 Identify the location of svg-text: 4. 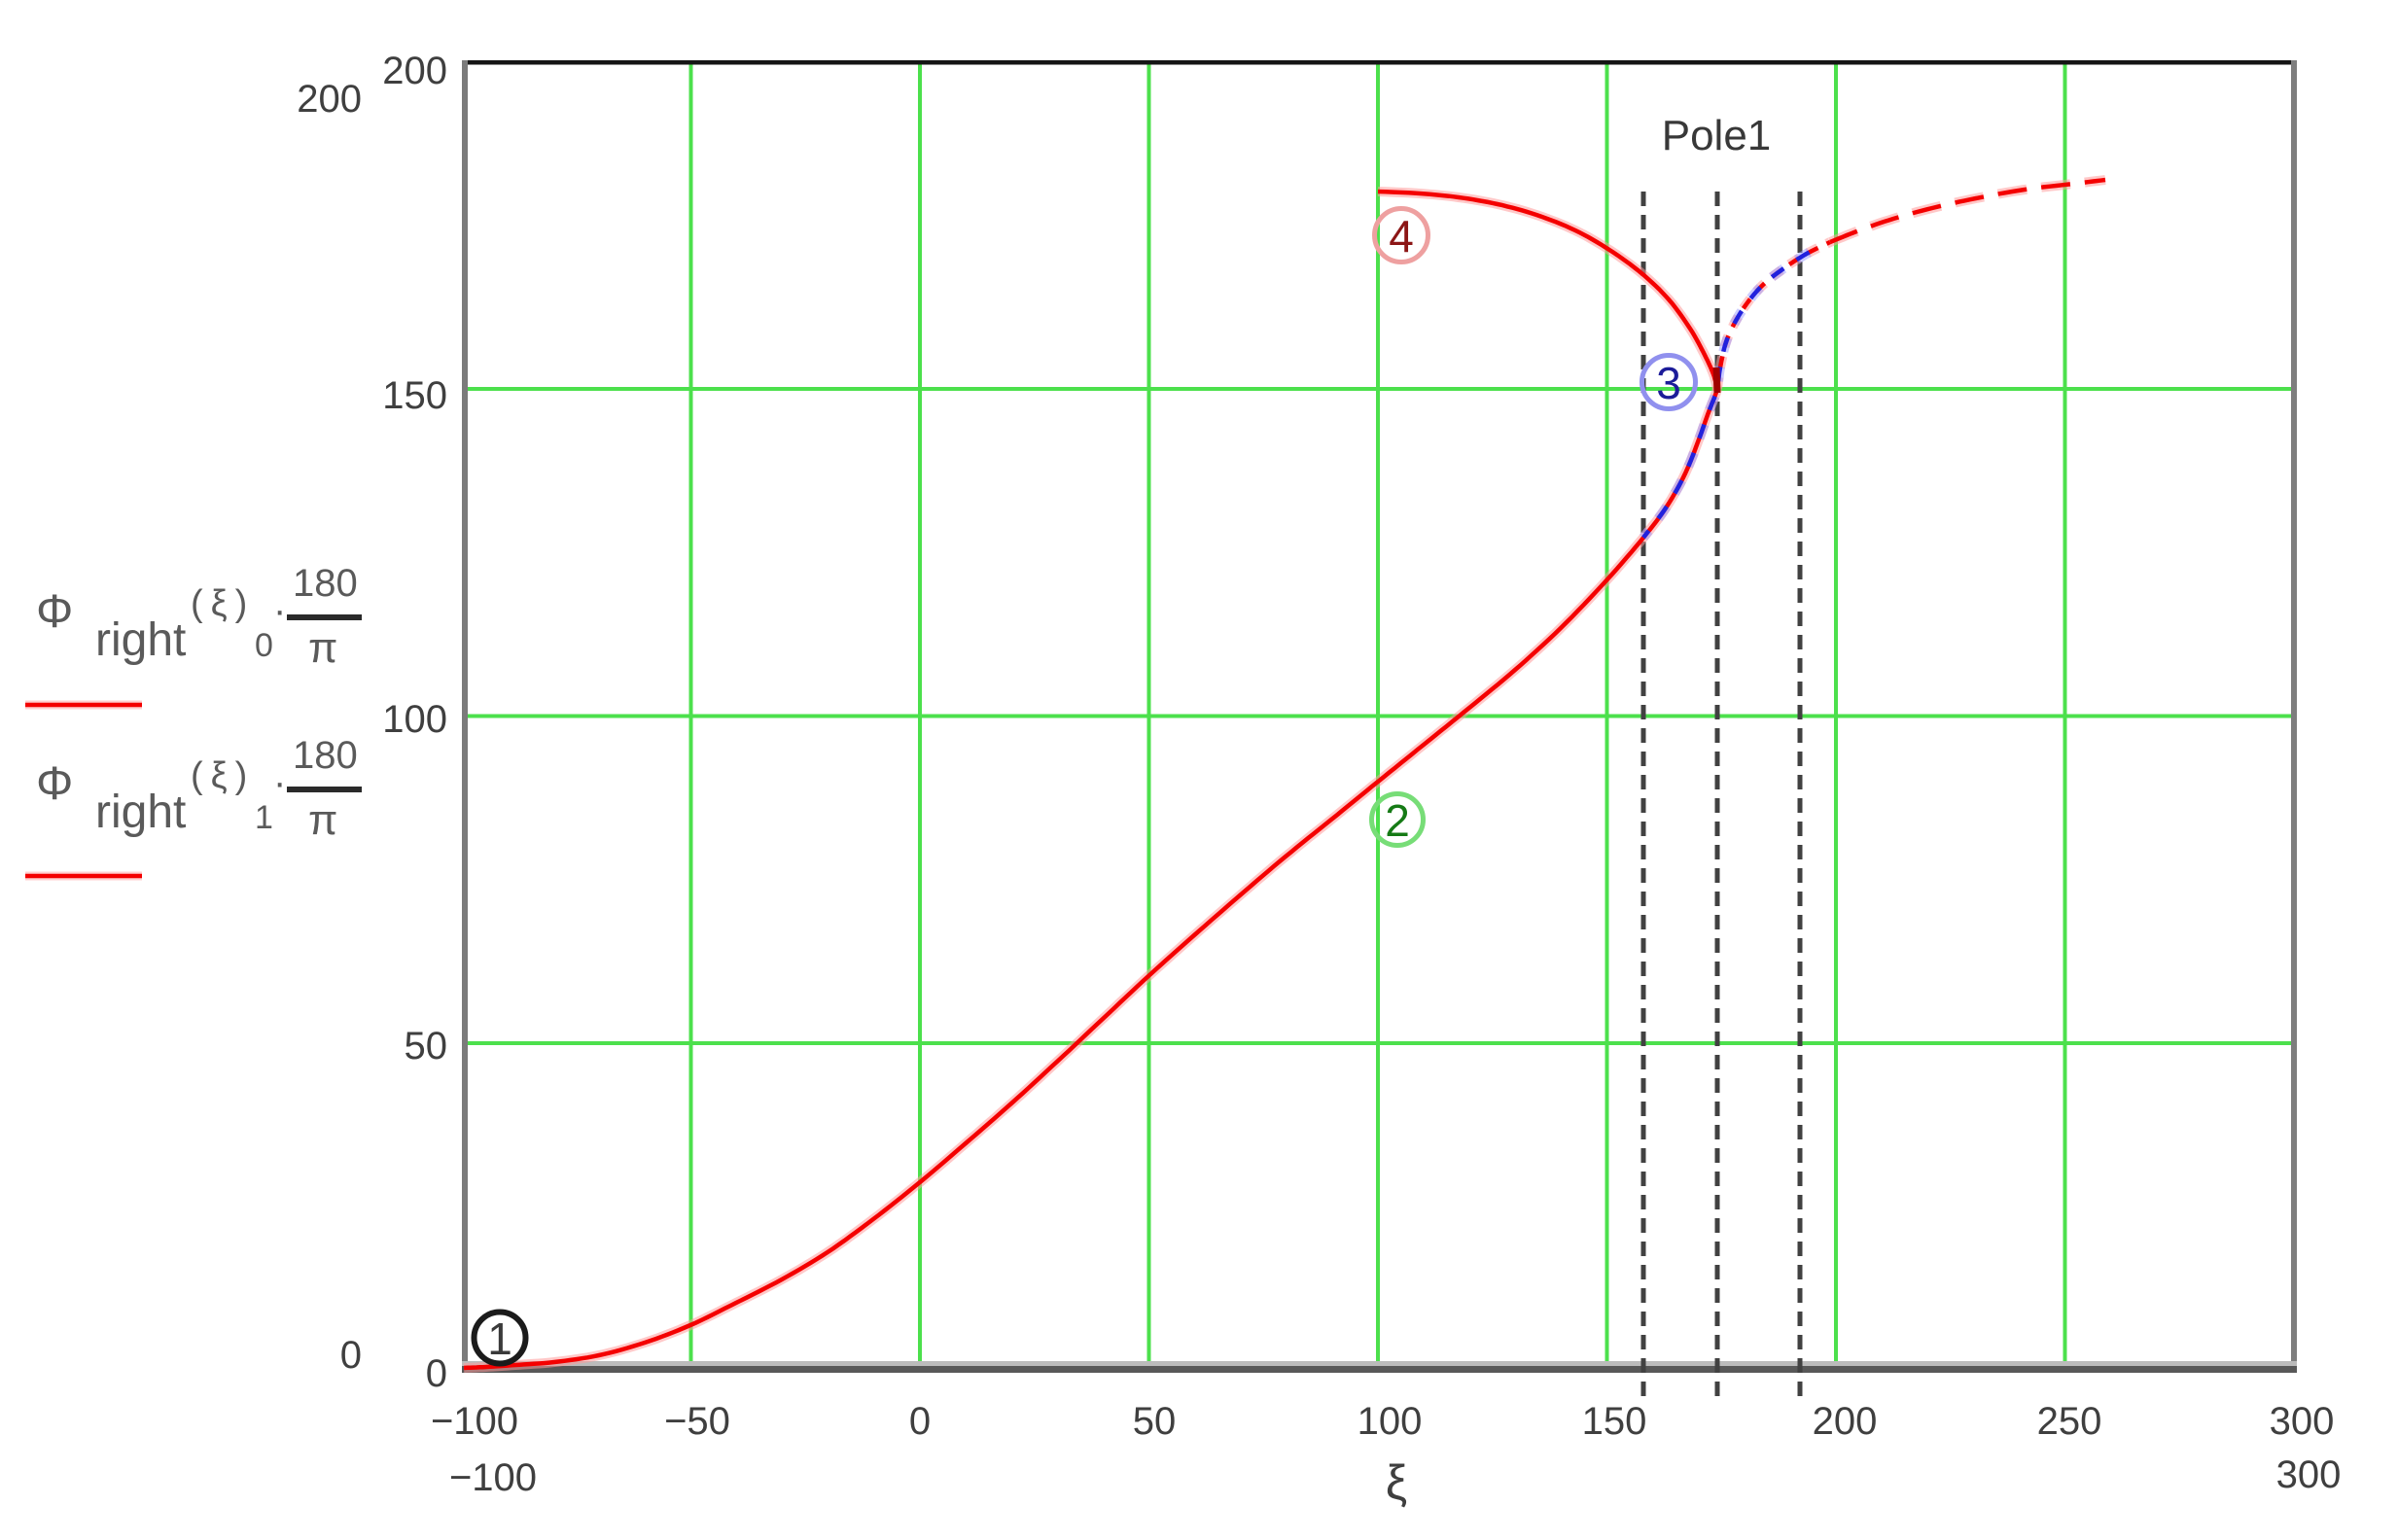
(1401, 236).